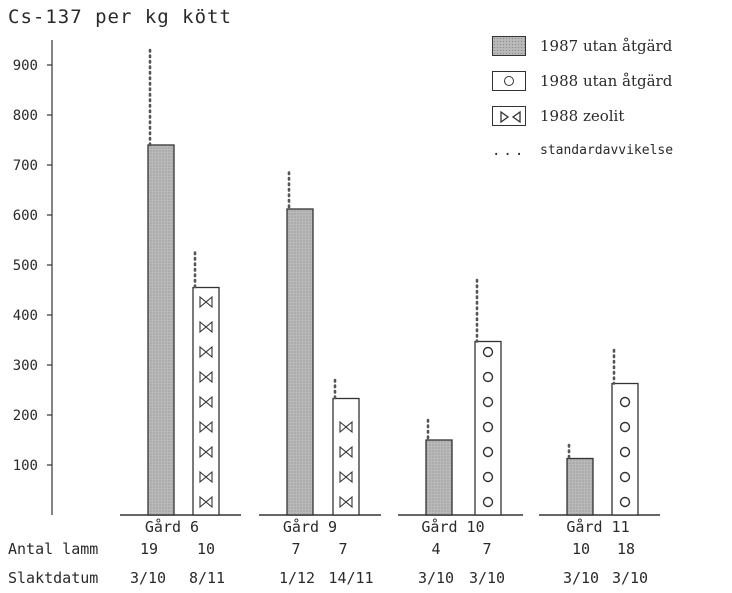 This screenshot has width=732, height=593. Describe the element at coordinates (33, 277) in the screenshot. I see `y-axis: 100 200 300 400 500 600 700 800 900` at that location.